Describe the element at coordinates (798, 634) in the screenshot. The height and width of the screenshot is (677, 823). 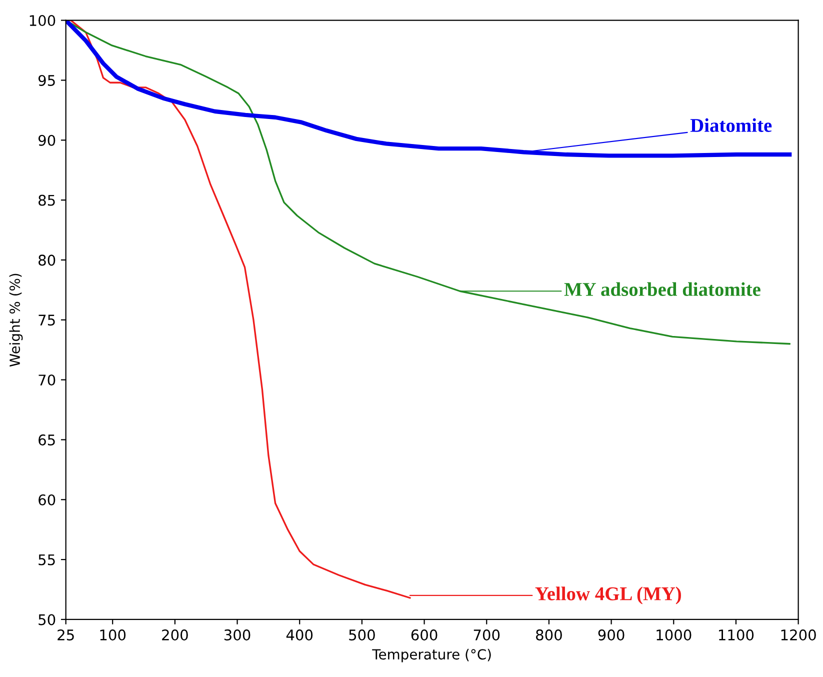
I see `x-tick-label: 1200` at that location.